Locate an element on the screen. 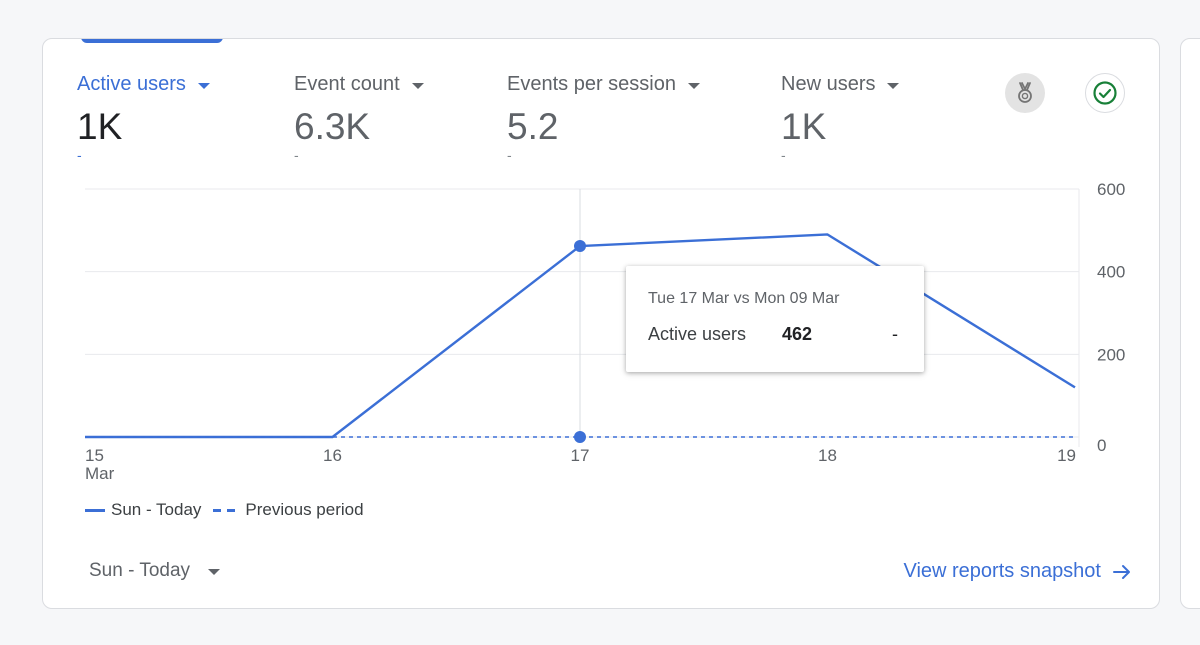 The image size is (1200, 645). x-tick-label: 18 is located at coordinates (827, 455).